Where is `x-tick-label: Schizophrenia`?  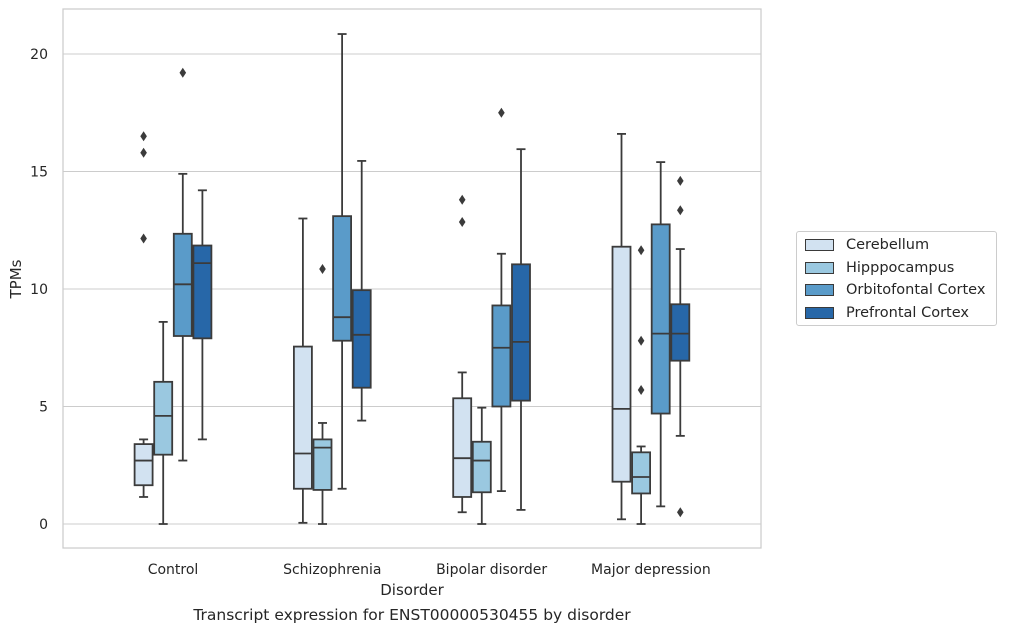 x-tick-label: Schizophrenia is located at coordinates (332, 570).